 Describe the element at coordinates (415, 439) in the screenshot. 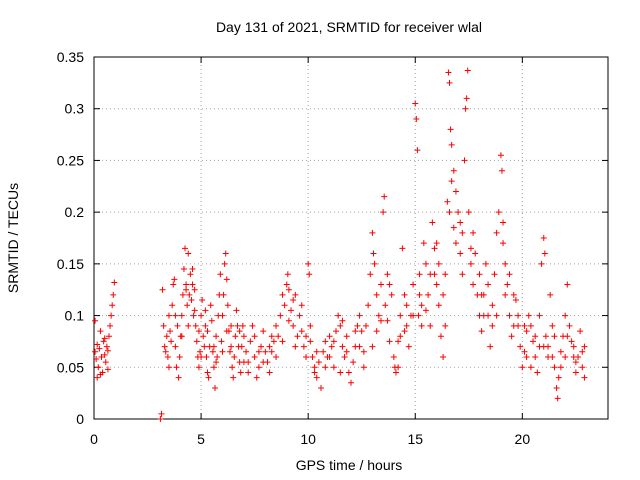

I see `x-tick-label: 15` at that location.